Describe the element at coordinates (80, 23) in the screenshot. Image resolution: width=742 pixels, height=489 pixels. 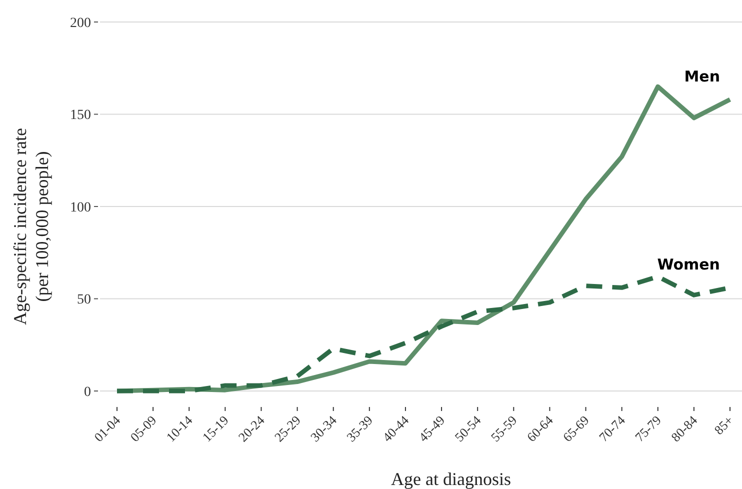
I see `y-tick-label: 200` at that location.